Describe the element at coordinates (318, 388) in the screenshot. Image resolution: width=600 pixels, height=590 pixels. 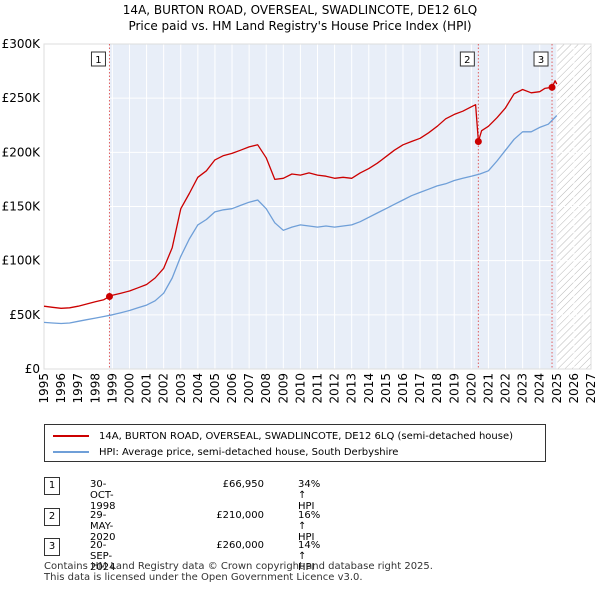
I see `x-tick-label: 2011` at that location.